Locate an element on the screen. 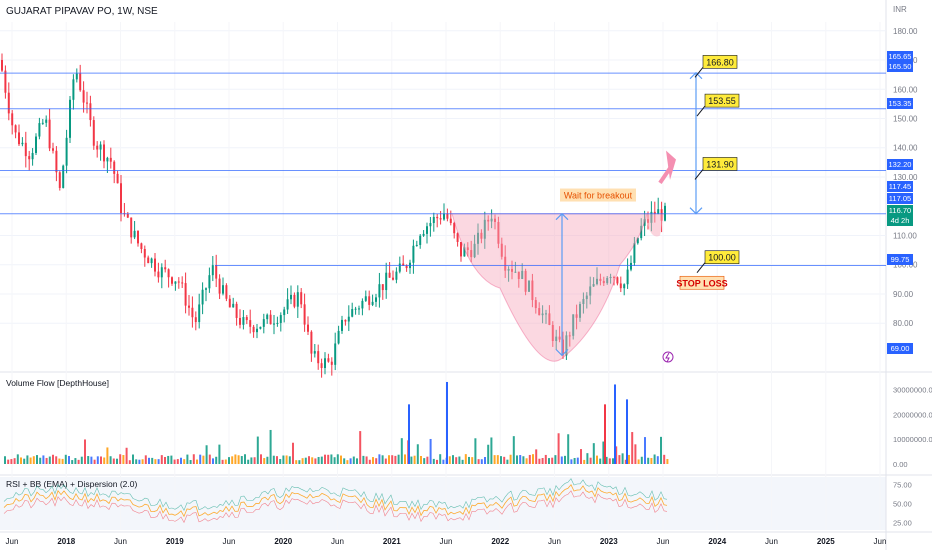  annotation-breakout: Wait for breakout is located at coordinates (598, 196).